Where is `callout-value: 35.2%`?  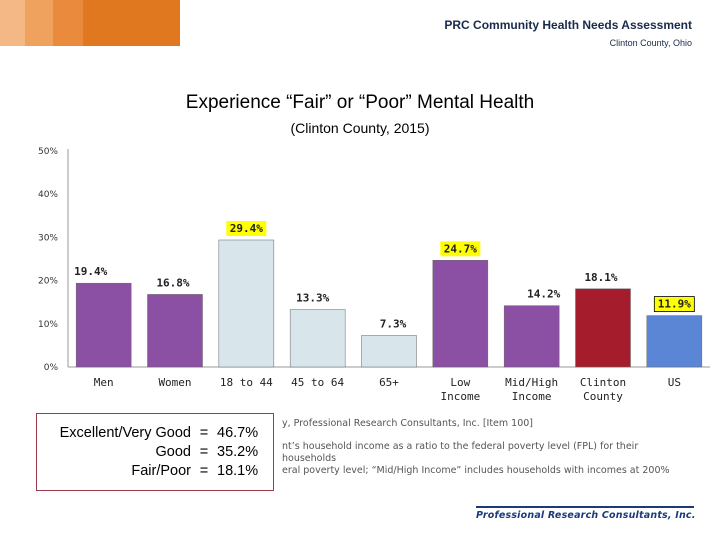
callout-value: 35.2% is located at coordinates (238, 452).